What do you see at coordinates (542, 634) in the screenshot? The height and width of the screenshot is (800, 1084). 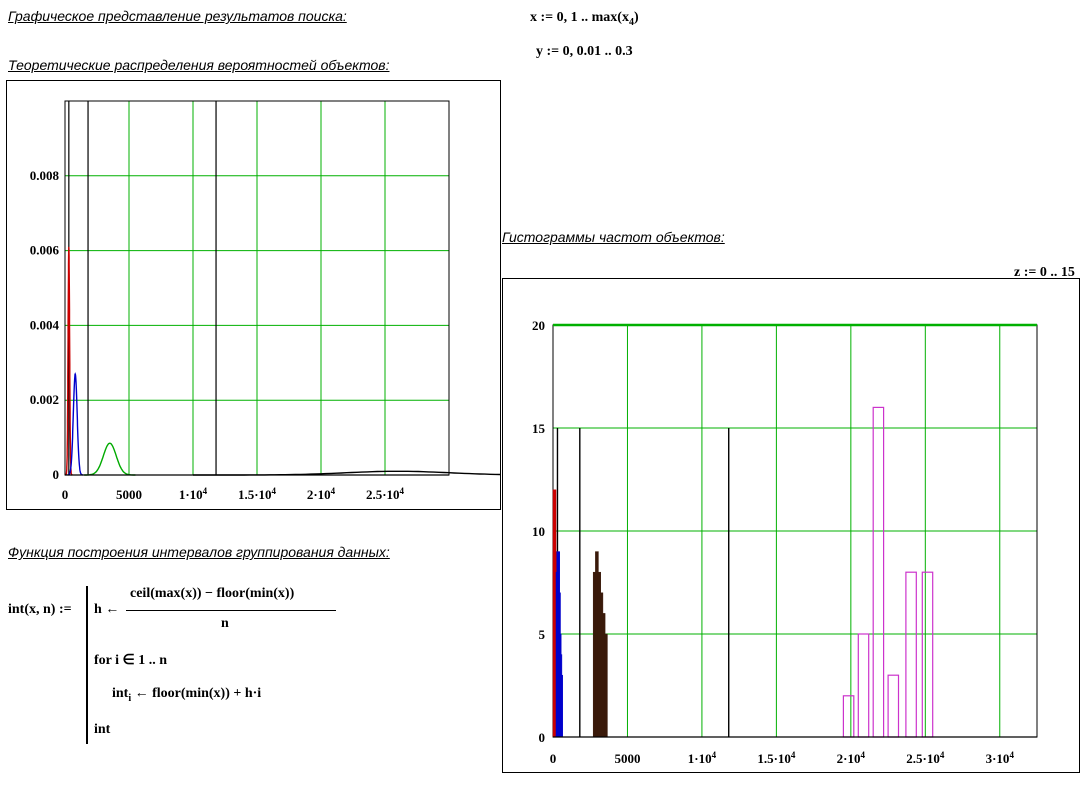 I see `chart2-y-tick-label: 5` at bounding box center [542, 634].